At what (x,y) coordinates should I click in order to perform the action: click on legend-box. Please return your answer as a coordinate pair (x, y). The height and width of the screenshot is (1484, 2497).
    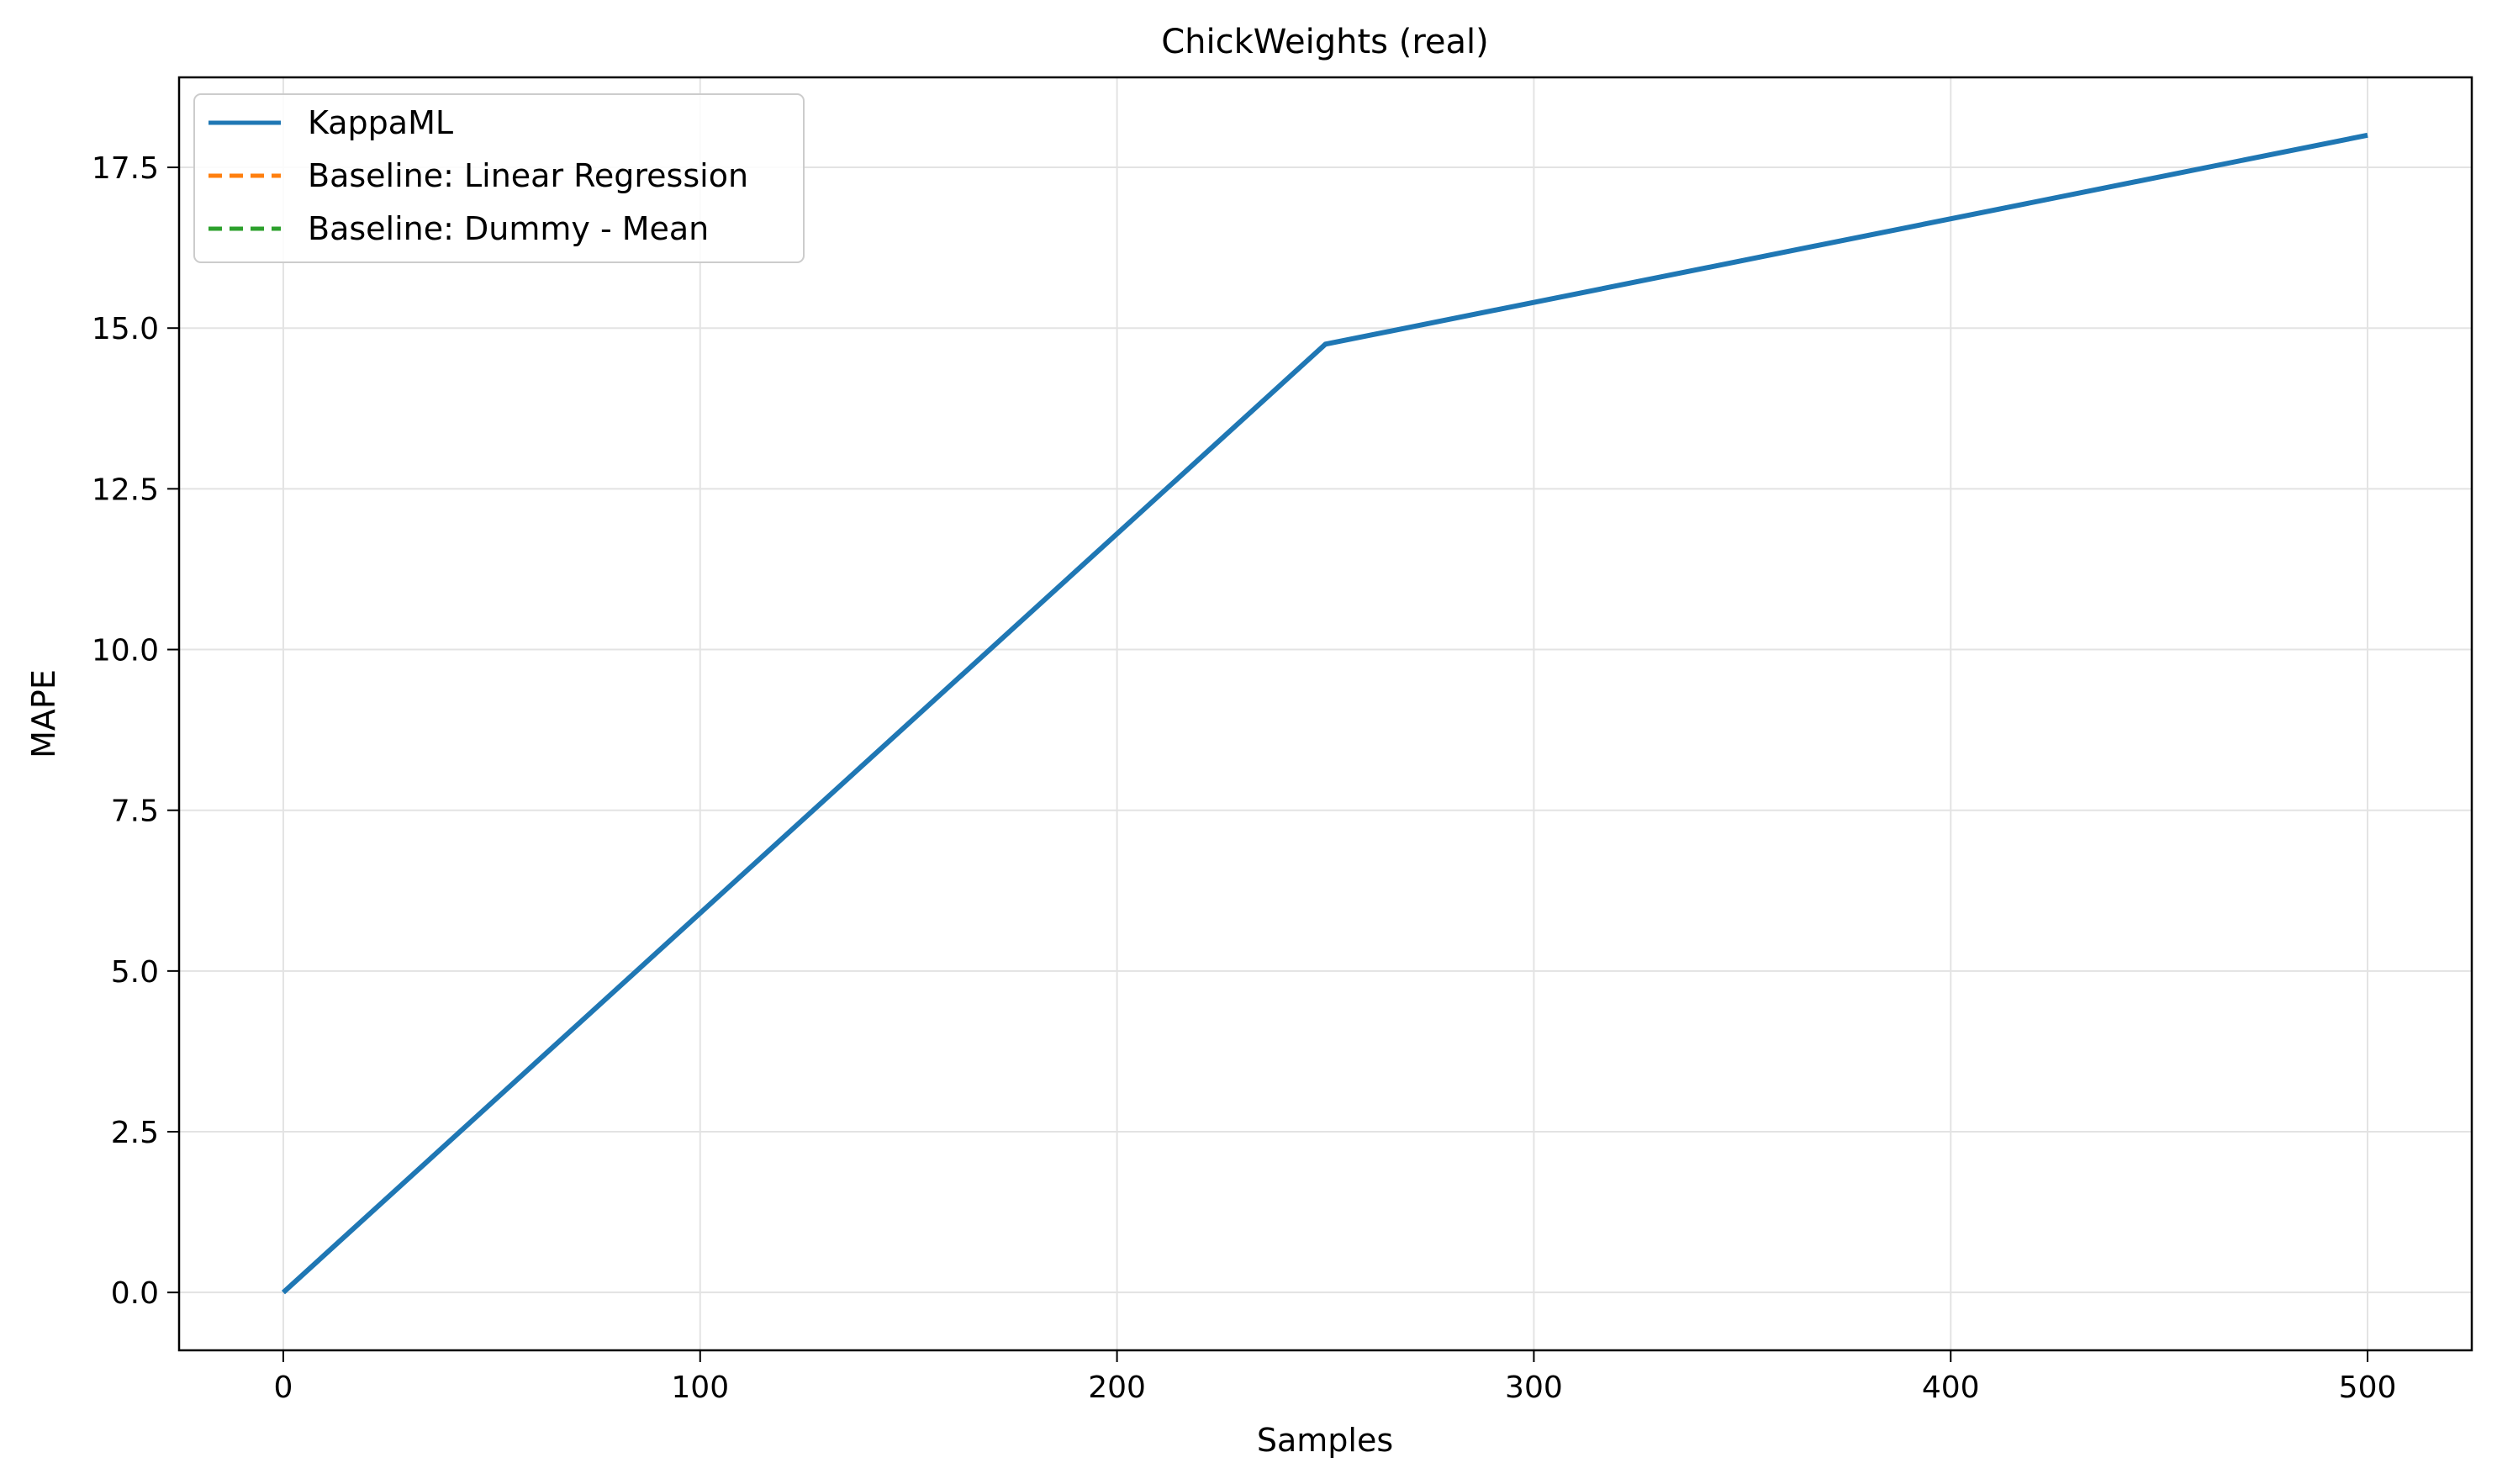
    Looking at the image, I should click on (499, 178).